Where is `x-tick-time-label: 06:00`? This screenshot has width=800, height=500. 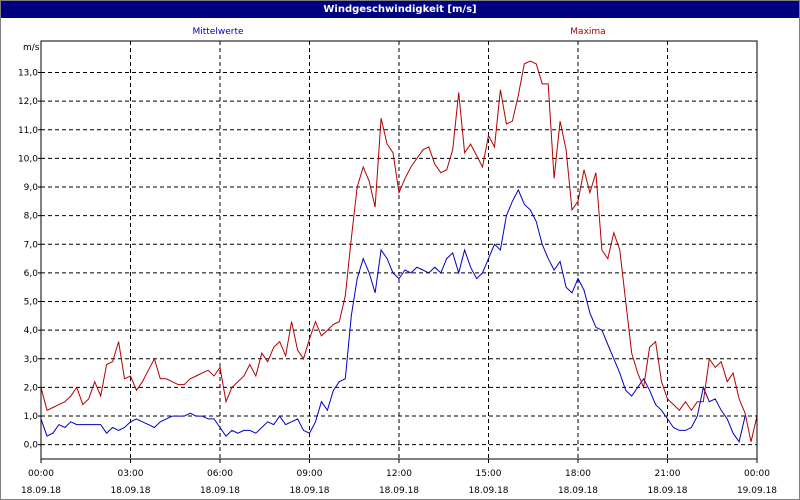
x-tick-time-label: 06:00 is located at coordinates (220, 474).